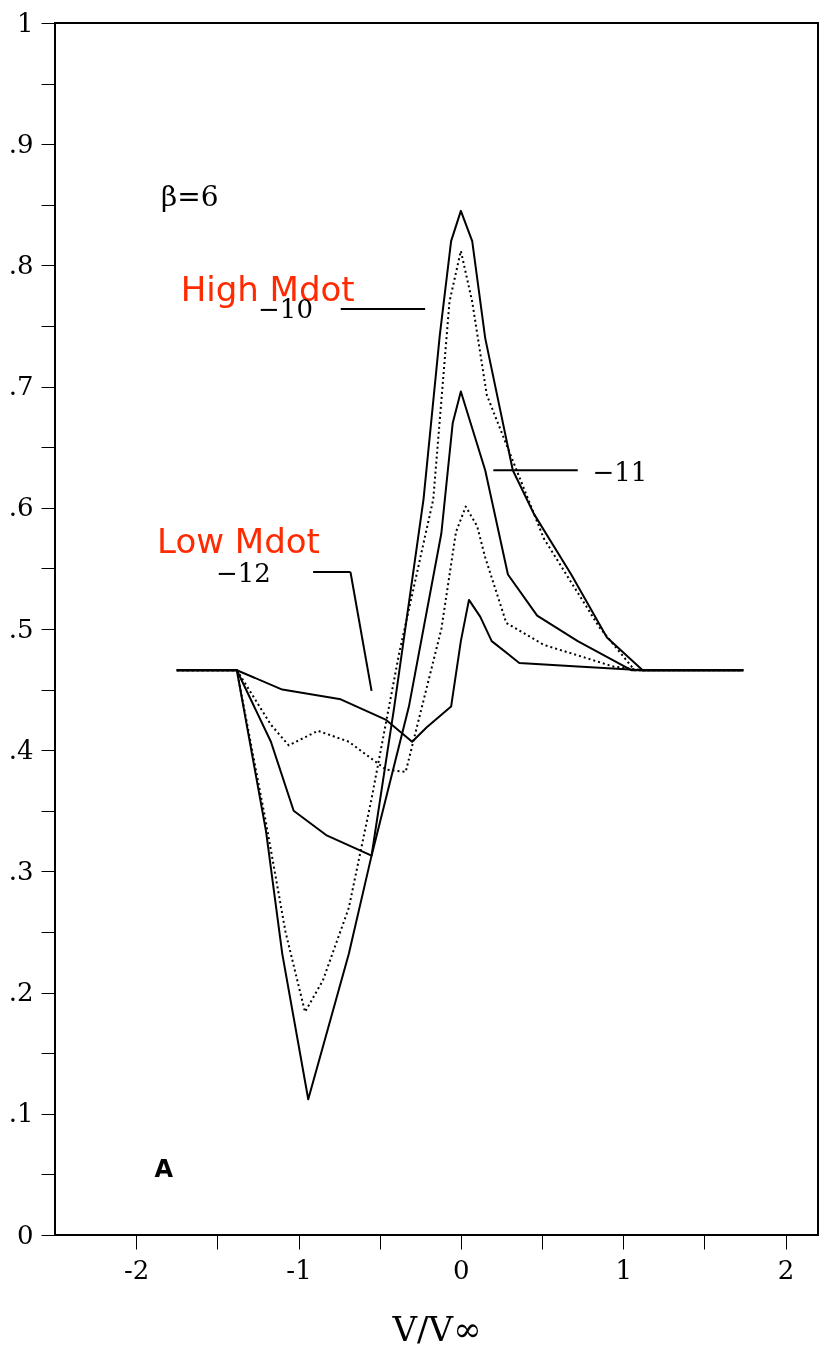  Describe the element at coordinates (137, 1269) in the screenshot. I see `x-tick-label: -2` at that location.